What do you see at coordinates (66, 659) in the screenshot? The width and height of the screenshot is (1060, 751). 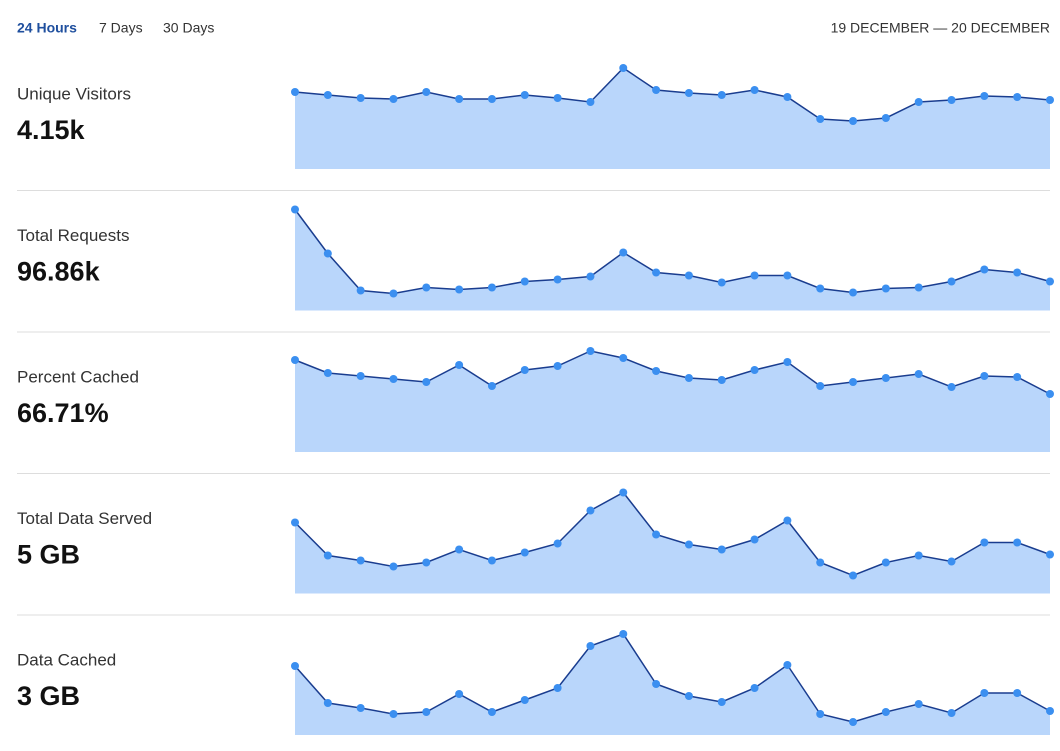 I see `metric-label: Data Cached` at bounding box center [66, 659].